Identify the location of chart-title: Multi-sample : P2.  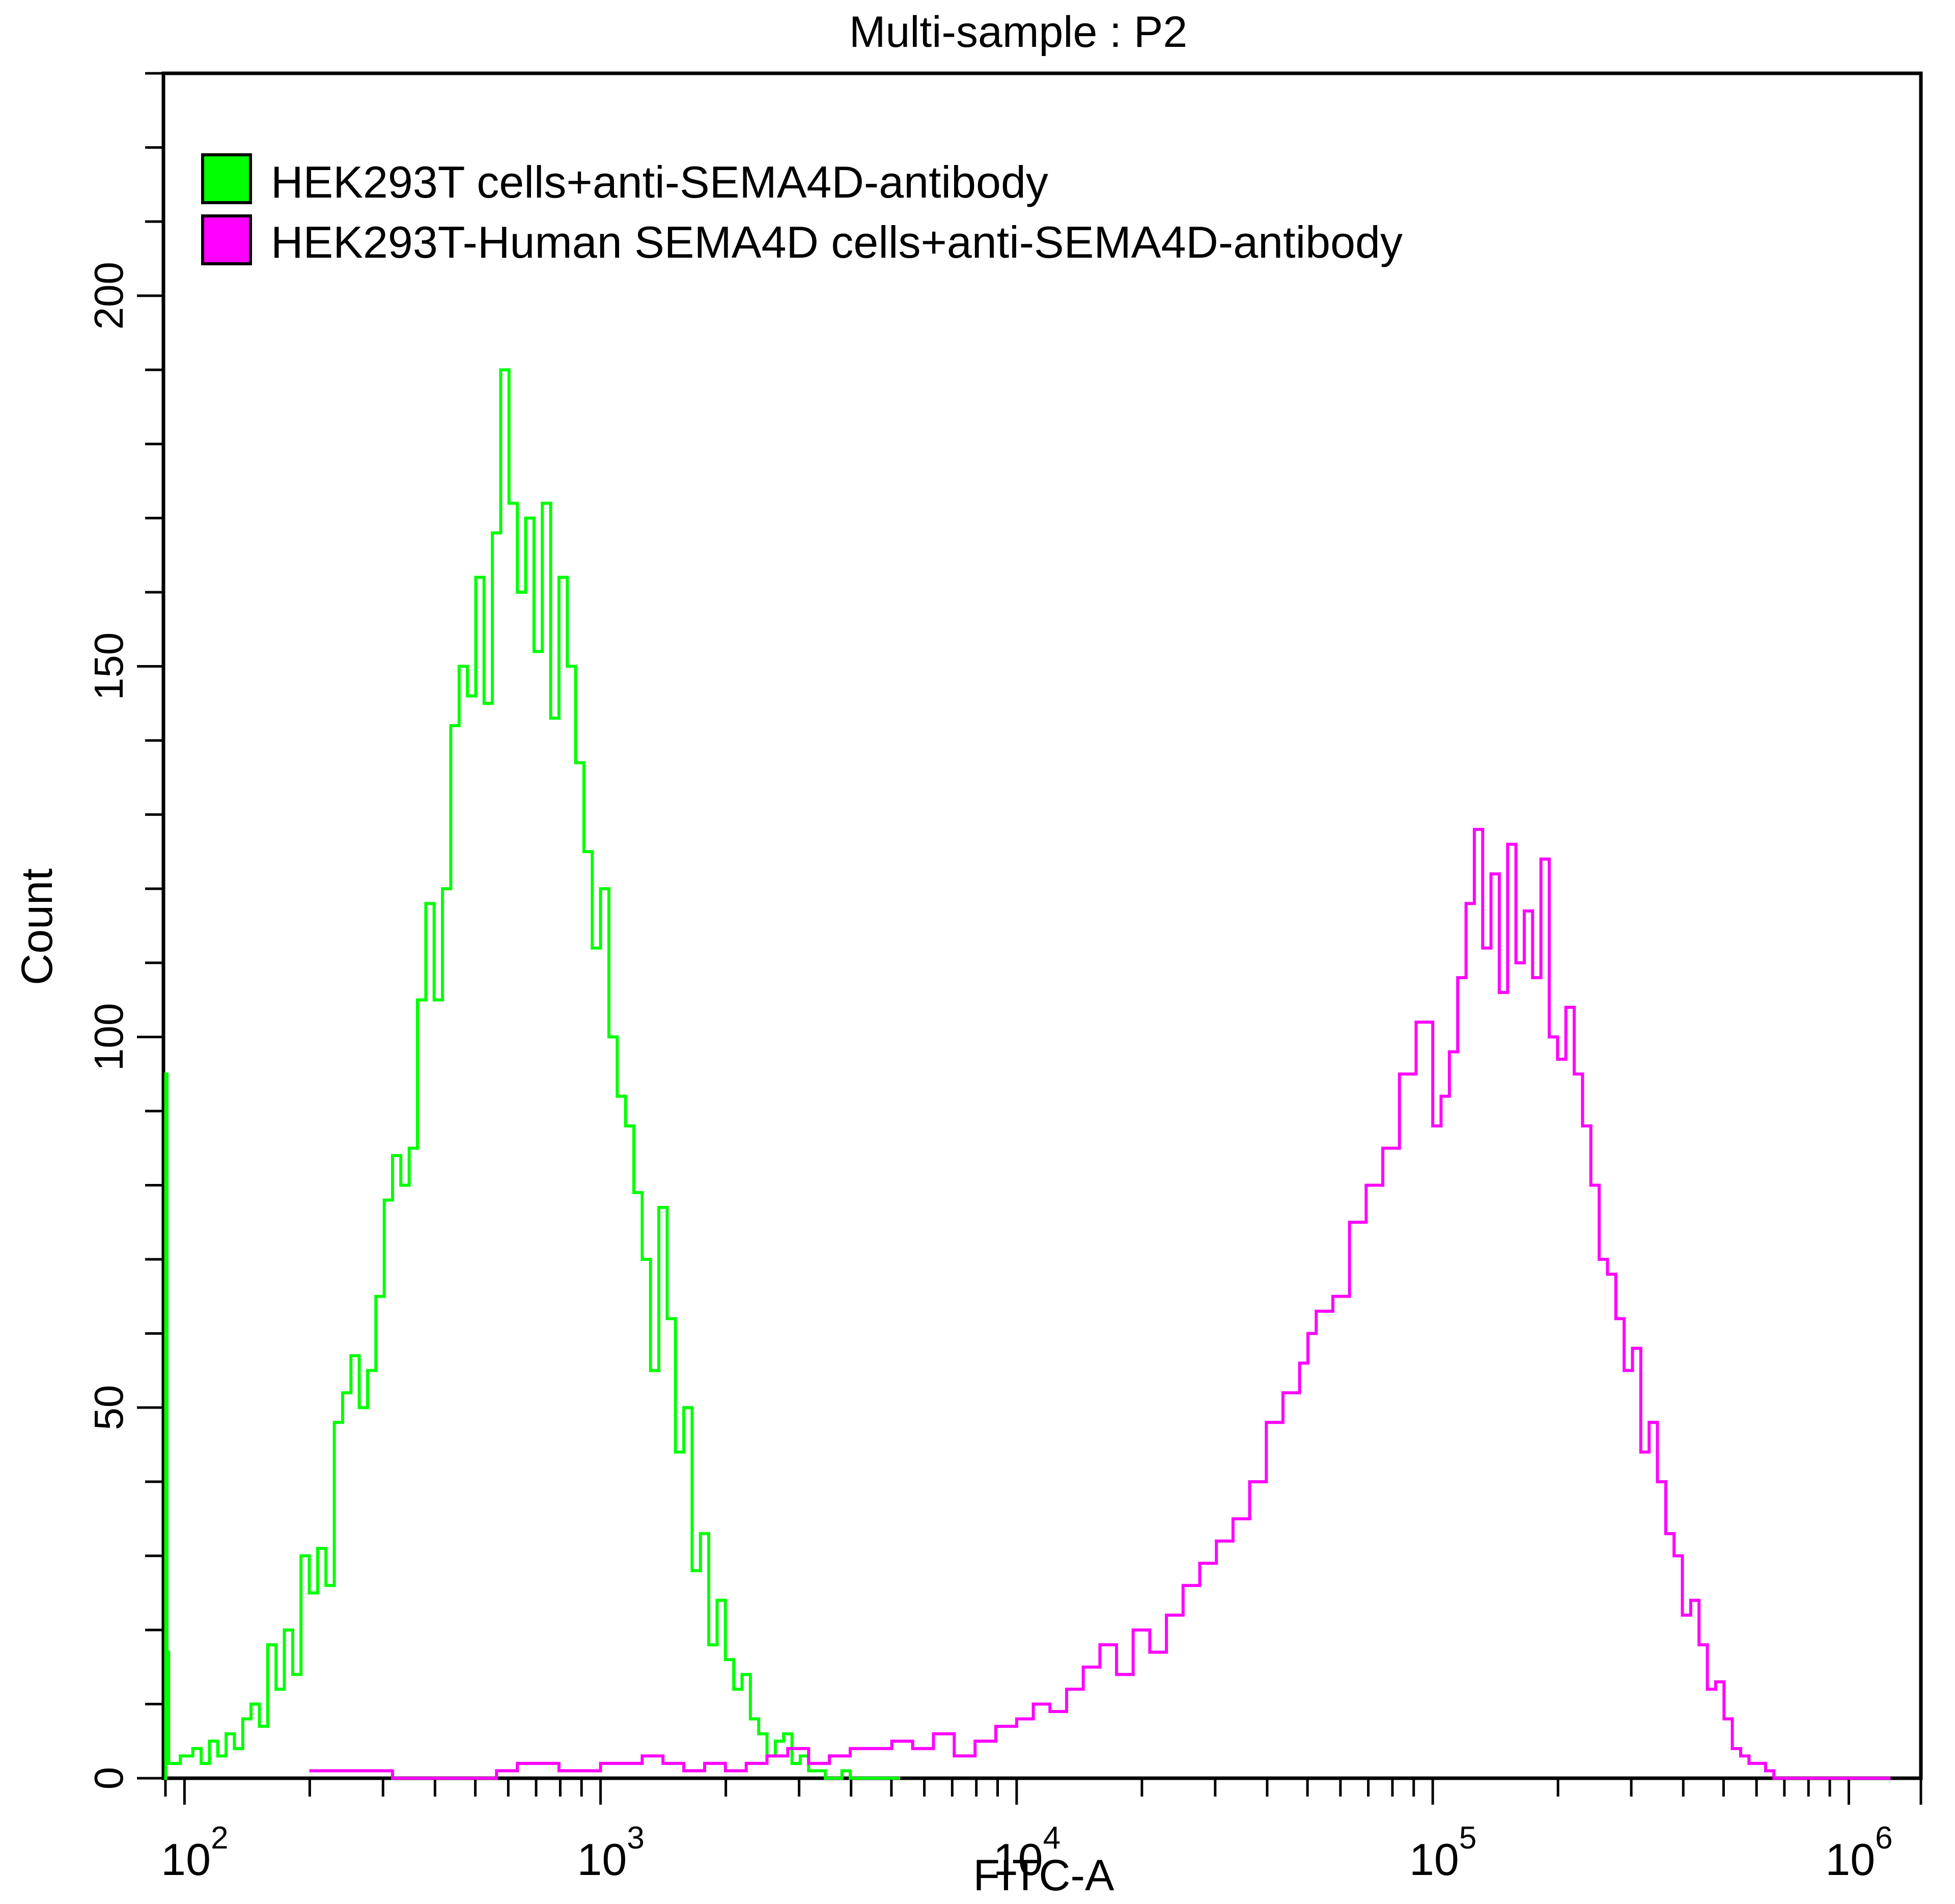
(1018, 32).